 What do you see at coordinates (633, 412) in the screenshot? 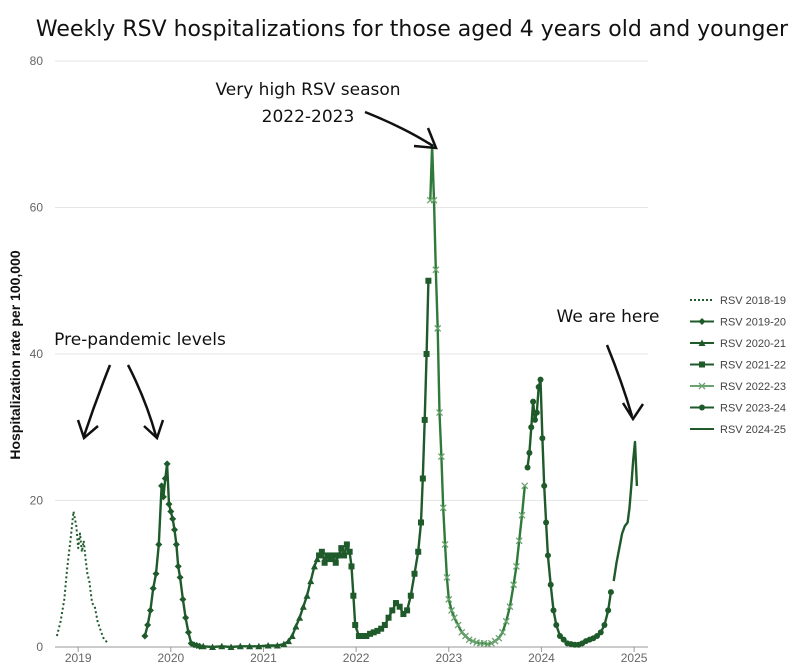
I see `arrowhead-we-are-here` at bounding box center [633, 412].